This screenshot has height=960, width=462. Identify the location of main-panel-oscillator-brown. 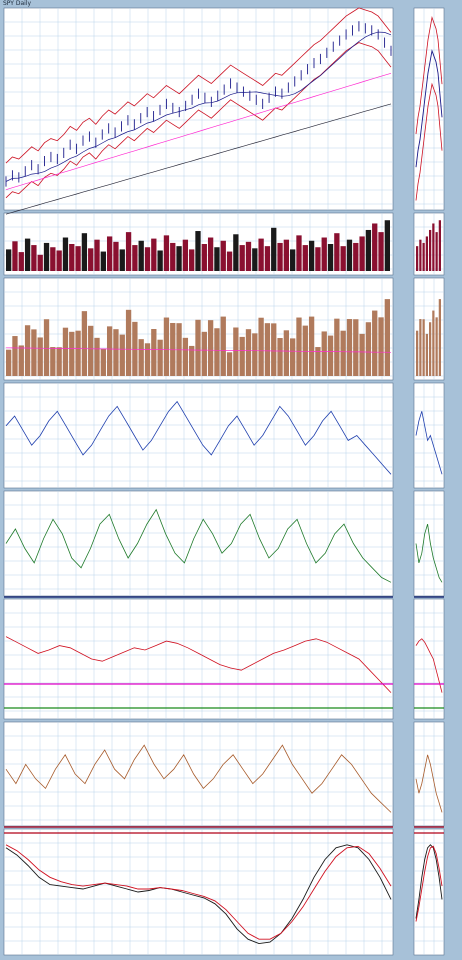
(198, 774).